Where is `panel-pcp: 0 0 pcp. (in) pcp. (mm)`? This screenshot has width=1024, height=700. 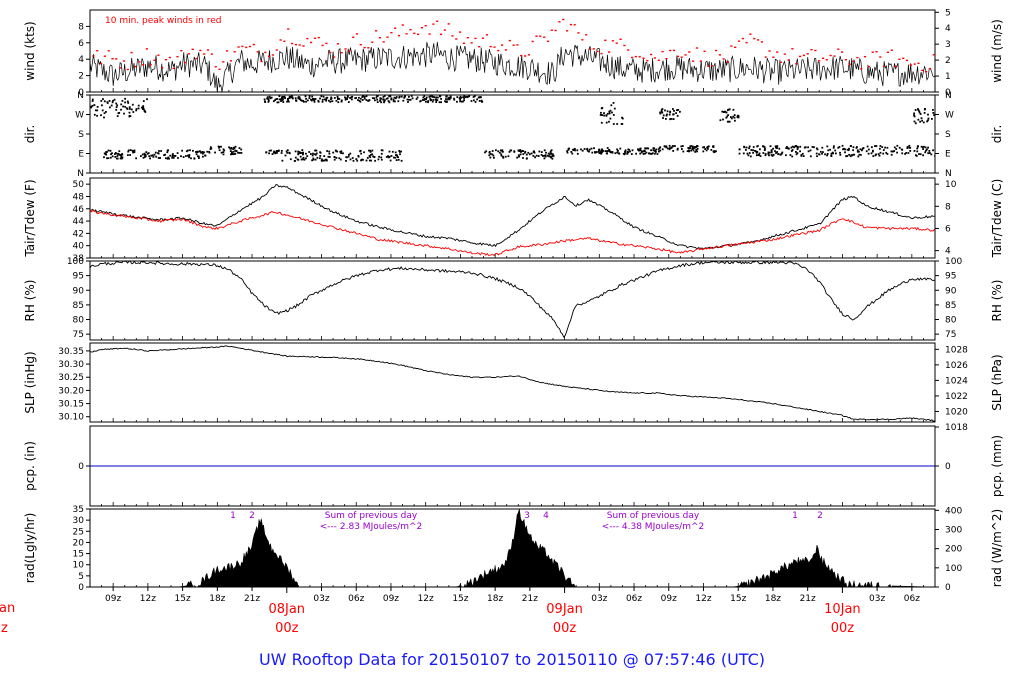
panel-pcp: 0 0 pcp. (in) pcp. (mm) is located at coordinates (513, 466).